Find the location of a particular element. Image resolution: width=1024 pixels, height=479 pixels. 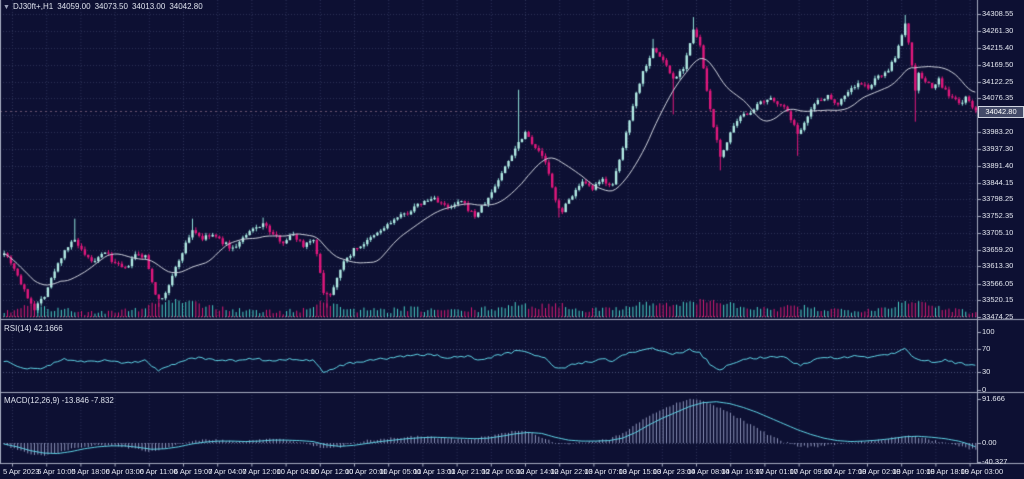

time-axis-label: 6 Apr 19:00 is located at coordinates (193, 471).